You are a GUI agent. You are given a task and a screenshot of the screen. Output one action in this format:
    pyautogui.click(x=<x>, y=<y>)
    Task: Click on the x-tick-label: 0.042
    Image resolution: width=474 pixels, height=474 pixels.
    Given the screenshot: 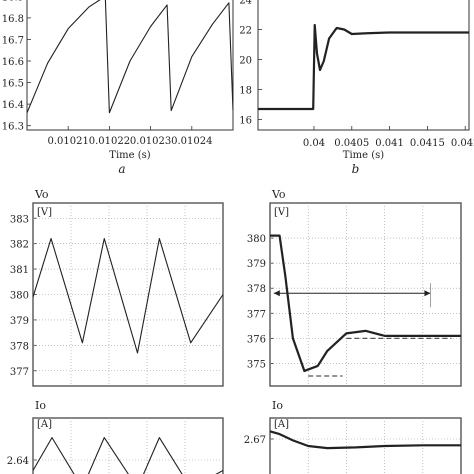 What is the action you would take?
    pyautogui.click(x=462, y=143)
    